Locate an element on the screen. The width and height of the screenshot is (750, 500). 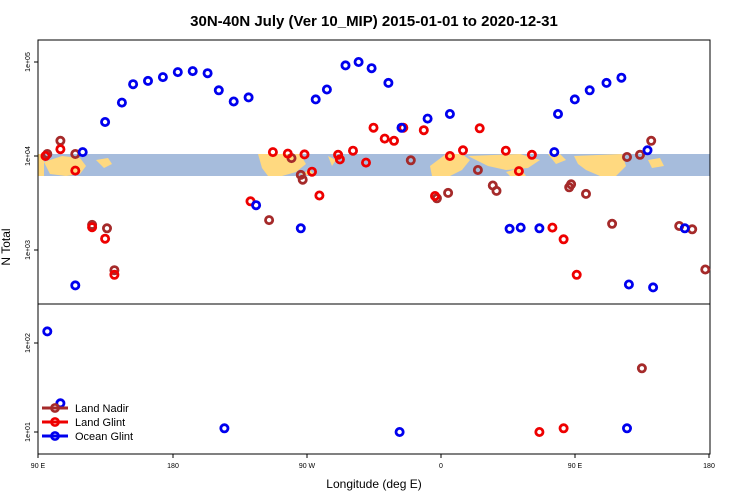
y-tick-label: 1e+05 is located at coordinates (28, 62).